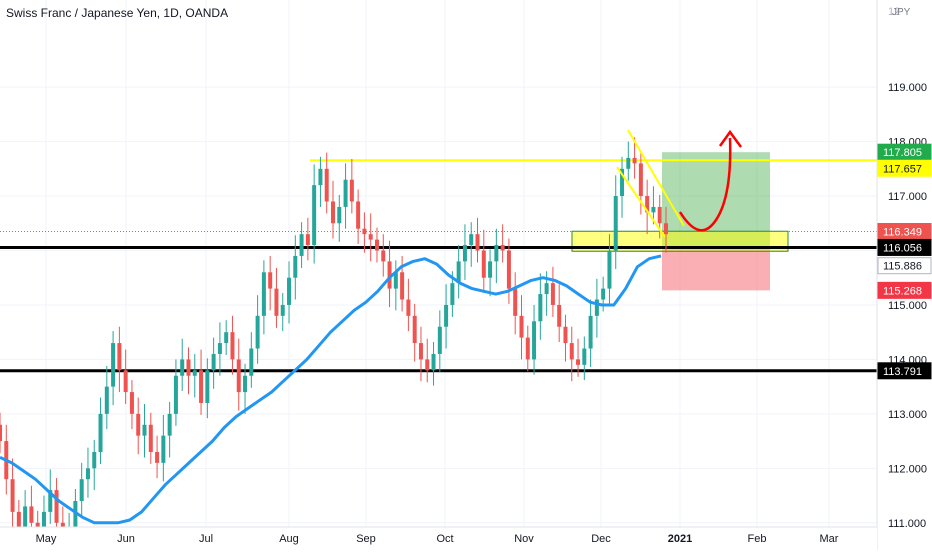 The height and width of the screenshot is (555, 932). What do you see at coordinates (904, 231) in the screenshot?
I see `price-label-last: 116.349` at bounding box center [904, 231].